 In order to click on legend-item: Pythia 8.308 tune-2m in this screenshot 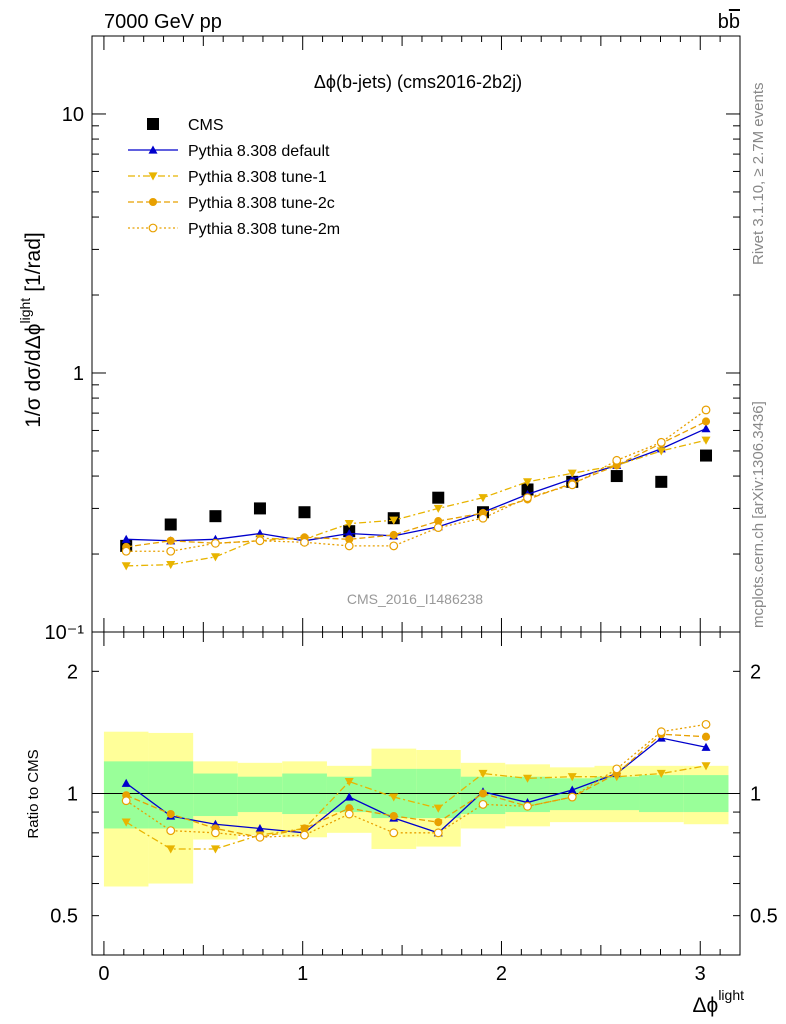, I will do `click(234, 229)`.